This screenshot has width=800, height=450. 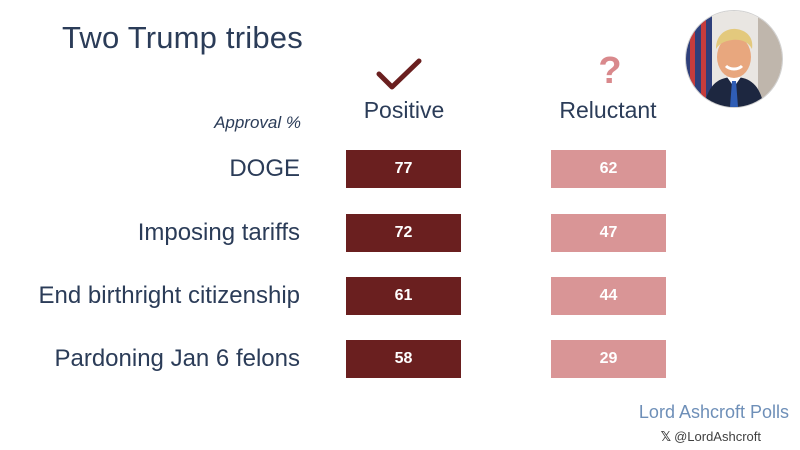 What do you see at coordinates (610, 71) in the screenshot?
I see `question-icon: ?` at bounding box center [610, 71].